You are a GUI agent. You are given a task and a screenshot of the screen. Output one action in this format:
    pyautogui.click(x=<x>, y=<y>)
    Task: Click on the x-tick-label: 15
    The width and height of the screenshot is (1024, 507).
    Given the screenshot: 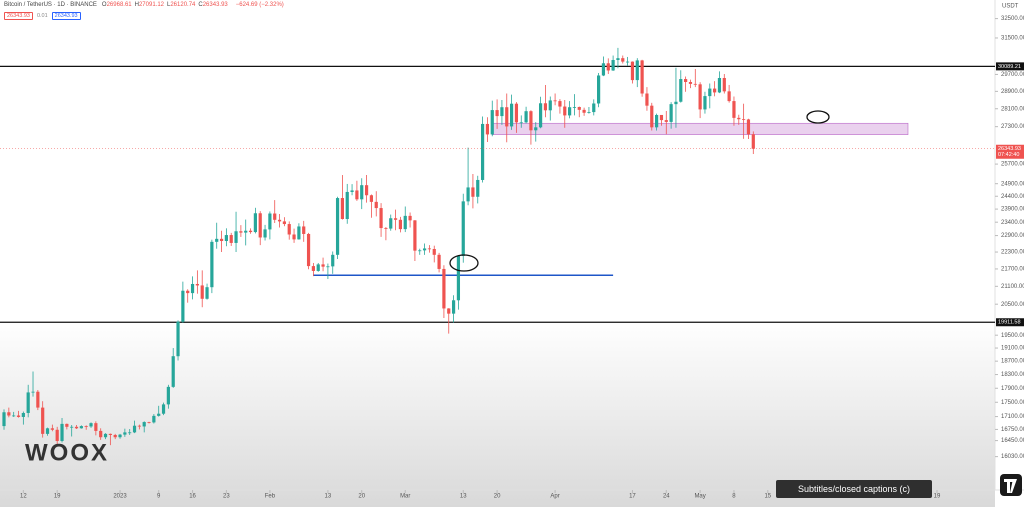 What is the action you would take?
    pyautogui.click(x=767, y=497)
    